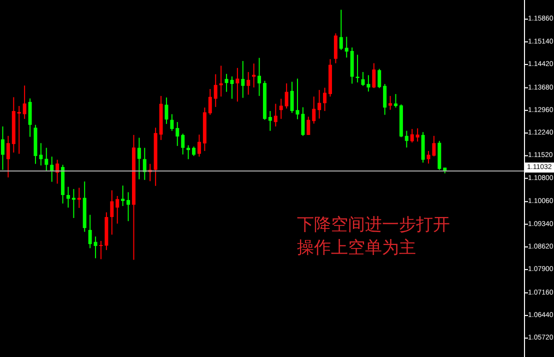 This screenshot has width=554, height=357. Describe the element at coordinates (373, 225) in the screenshot. I see `annotation: 下降空间进一步打开` at that location.